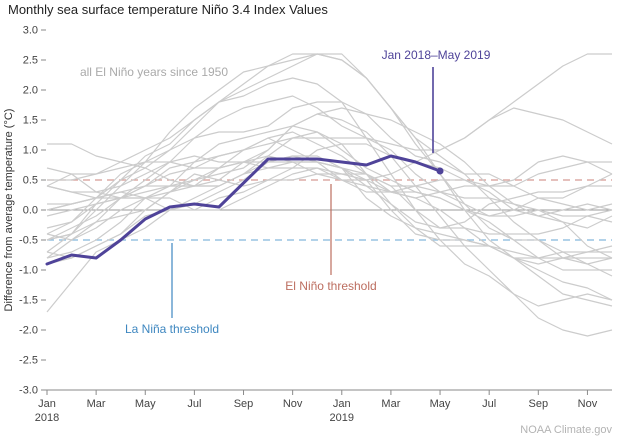 The image size is (620, 439). Describe the element at coordinates (9, 210) in the screenshot. I see `y-axis-title: Difference from average temperature (°C)` at that location.